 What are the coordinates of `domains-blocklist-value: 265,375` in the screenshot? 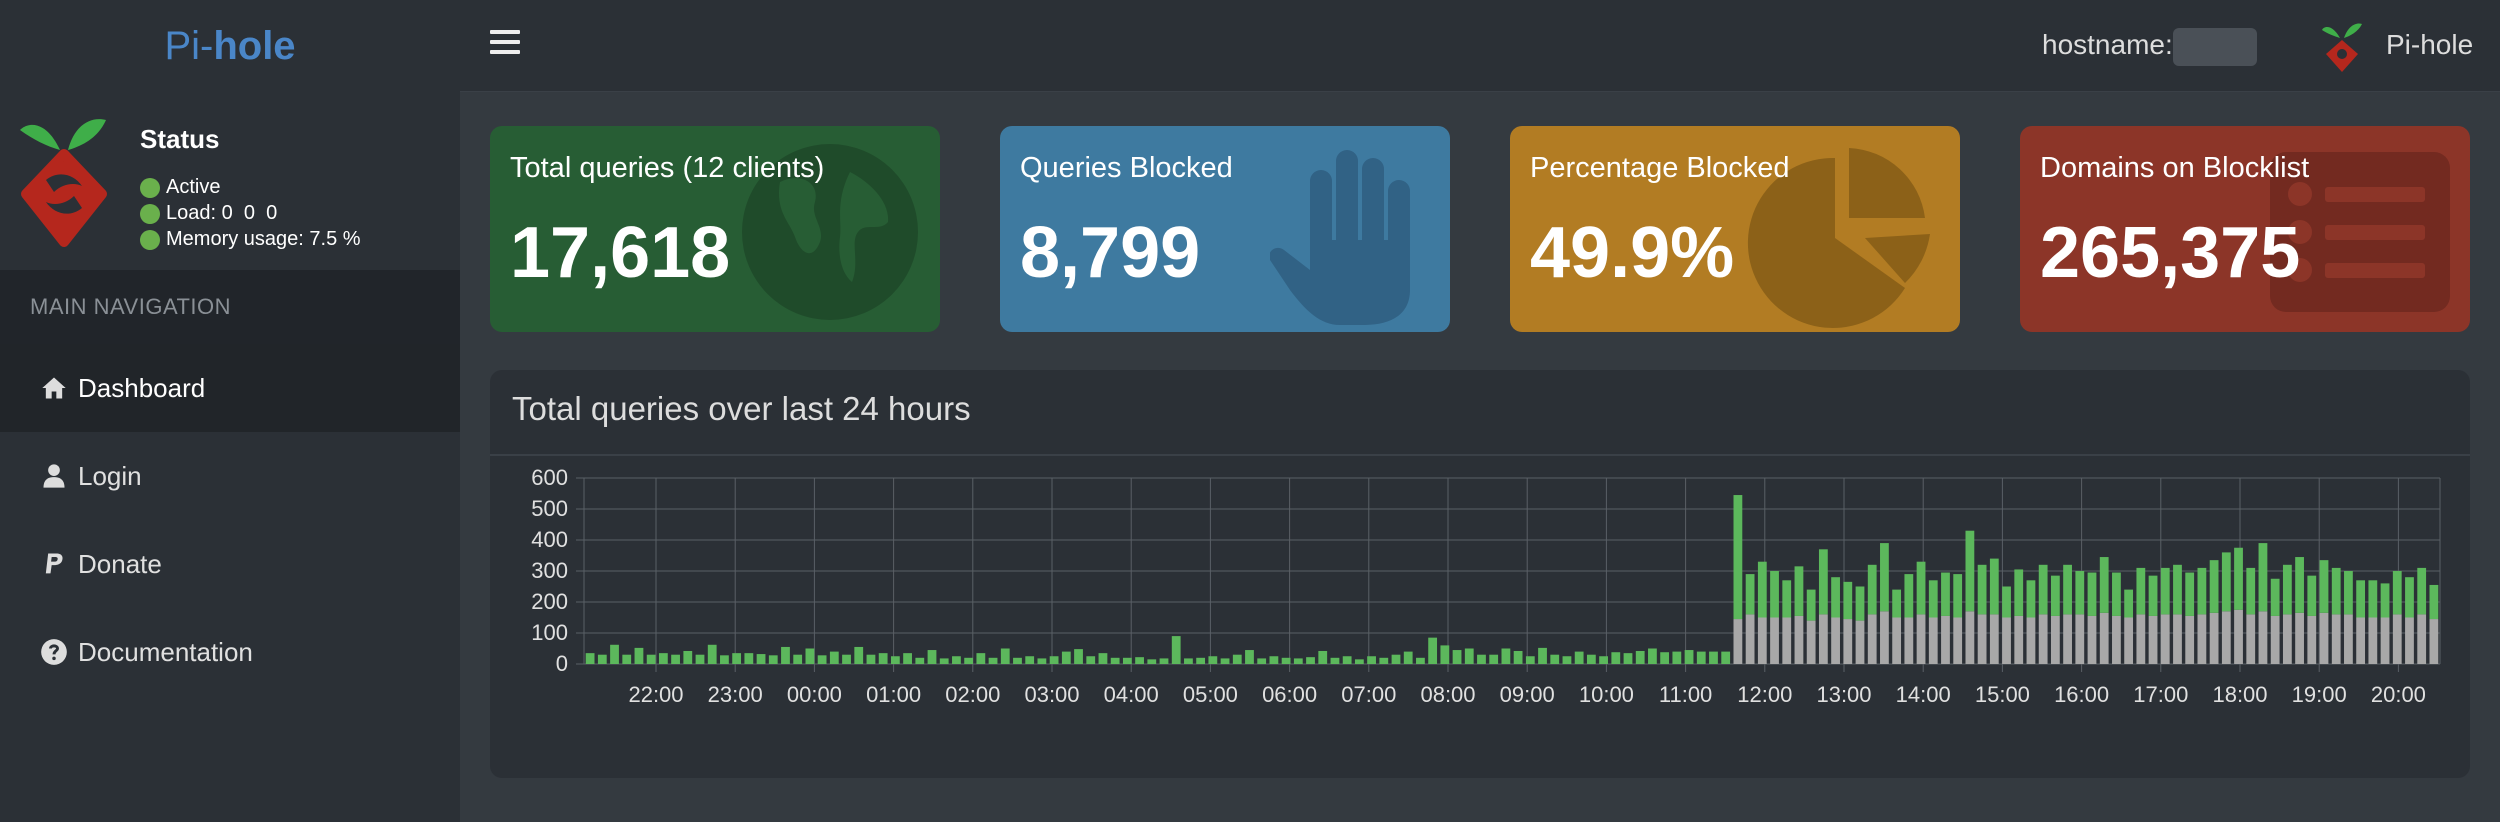 It's located at (2170, 253).